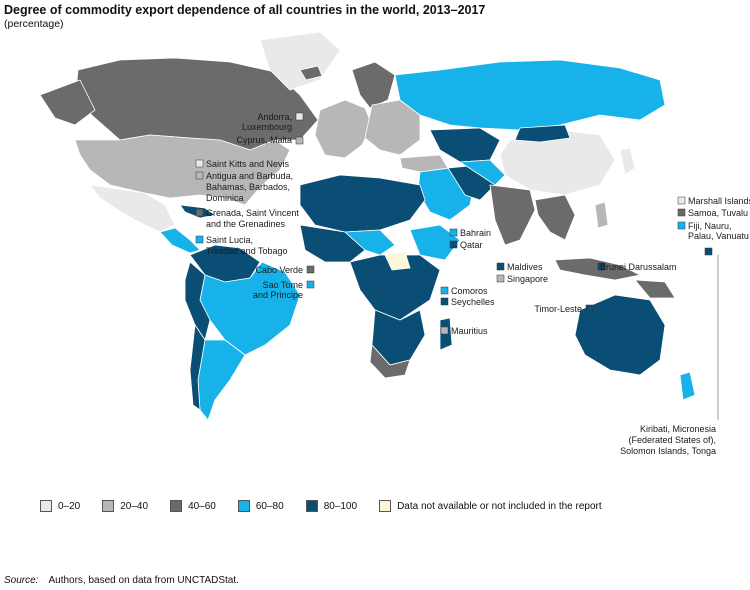 The image size is (750, 590). I want to click on antigua-swatch, so click(199, 175).